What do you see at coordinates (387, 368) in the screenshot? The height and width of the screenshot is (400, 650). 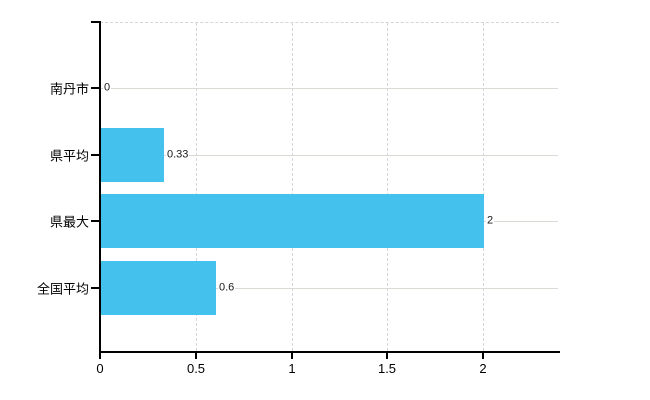 I see `x-axis-tick-label: 1.5` at bounding box center [387, 368].